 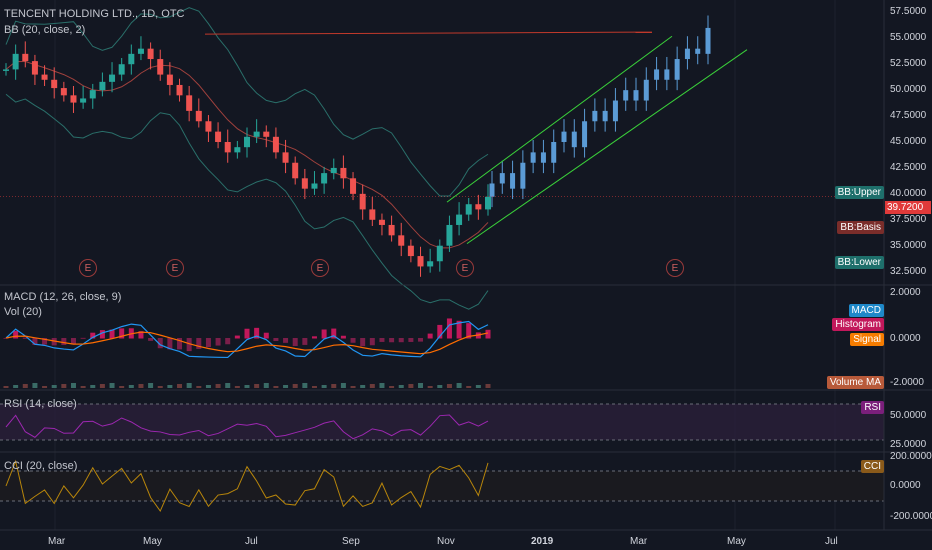 What do you see at coordinates (736, 541) in the screenshot?
I see `time-tick-may-2019: May` at bounding box center [736, 541].